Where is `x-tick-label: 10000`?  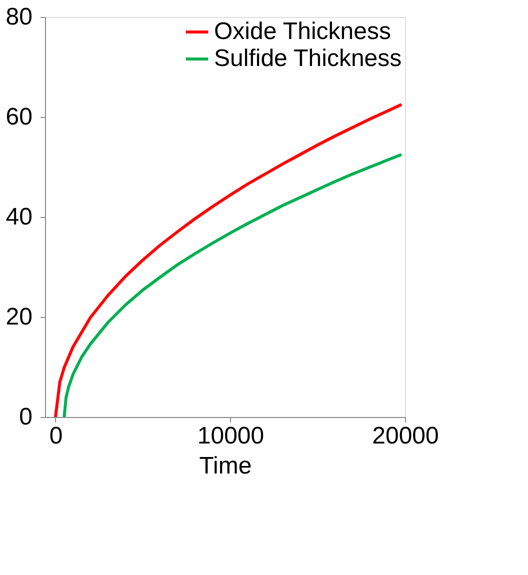 x-tick-label: 10000 is located at coordinates (230, 436).